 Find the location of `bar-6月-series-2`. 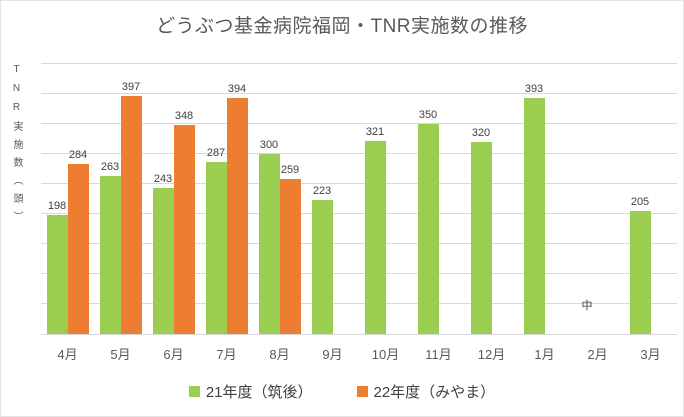

bar-6月-series-2 is located at coordinates (184, 229).